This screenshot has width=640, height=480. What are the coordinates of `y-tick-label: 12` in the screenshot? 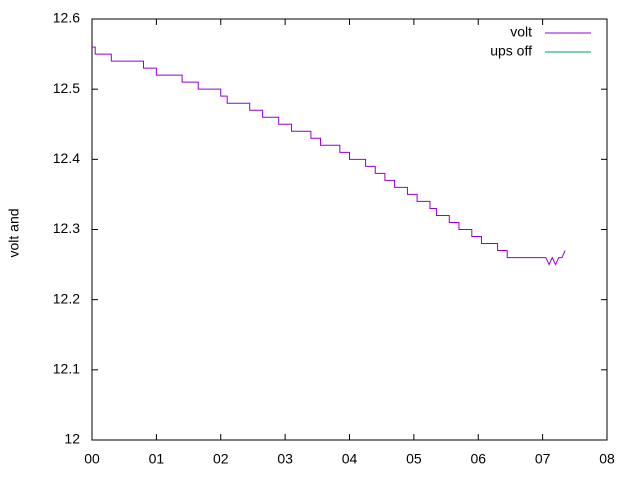 It's located at (72, 439).